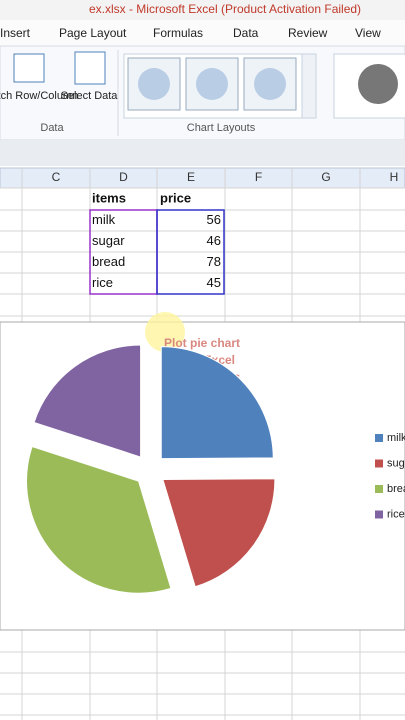  I want to click on cell: items, so click(109, 197).